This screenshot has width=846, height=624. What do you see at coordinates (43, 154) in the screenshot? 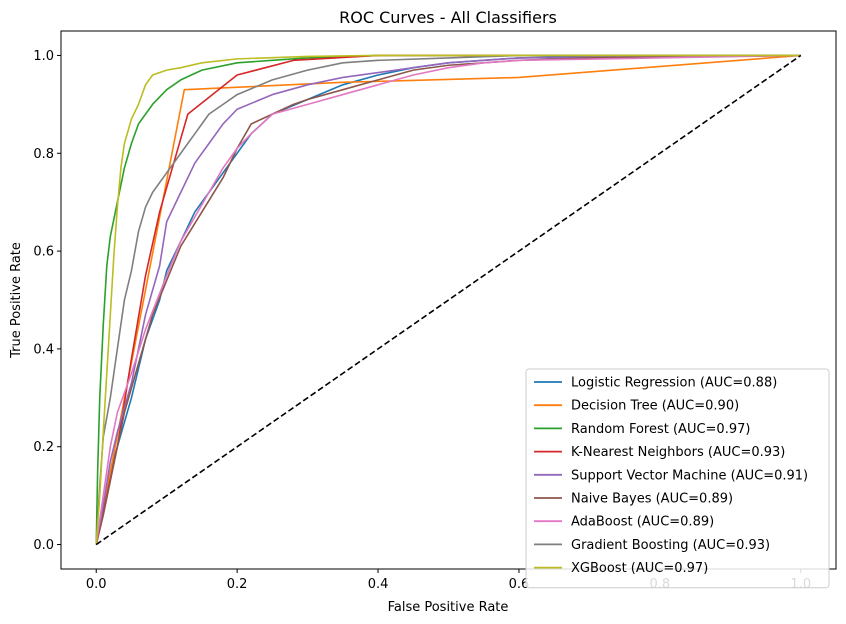
I see `y-tick-label: 0.8` at bounding box center [43, 154].